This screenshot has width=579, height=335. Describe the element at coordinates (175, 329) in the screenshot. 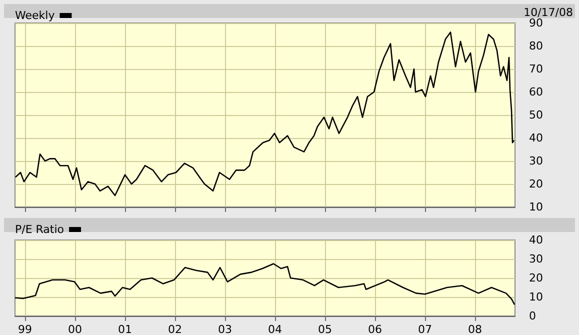

I see `x-tick-label: 02` at that location.